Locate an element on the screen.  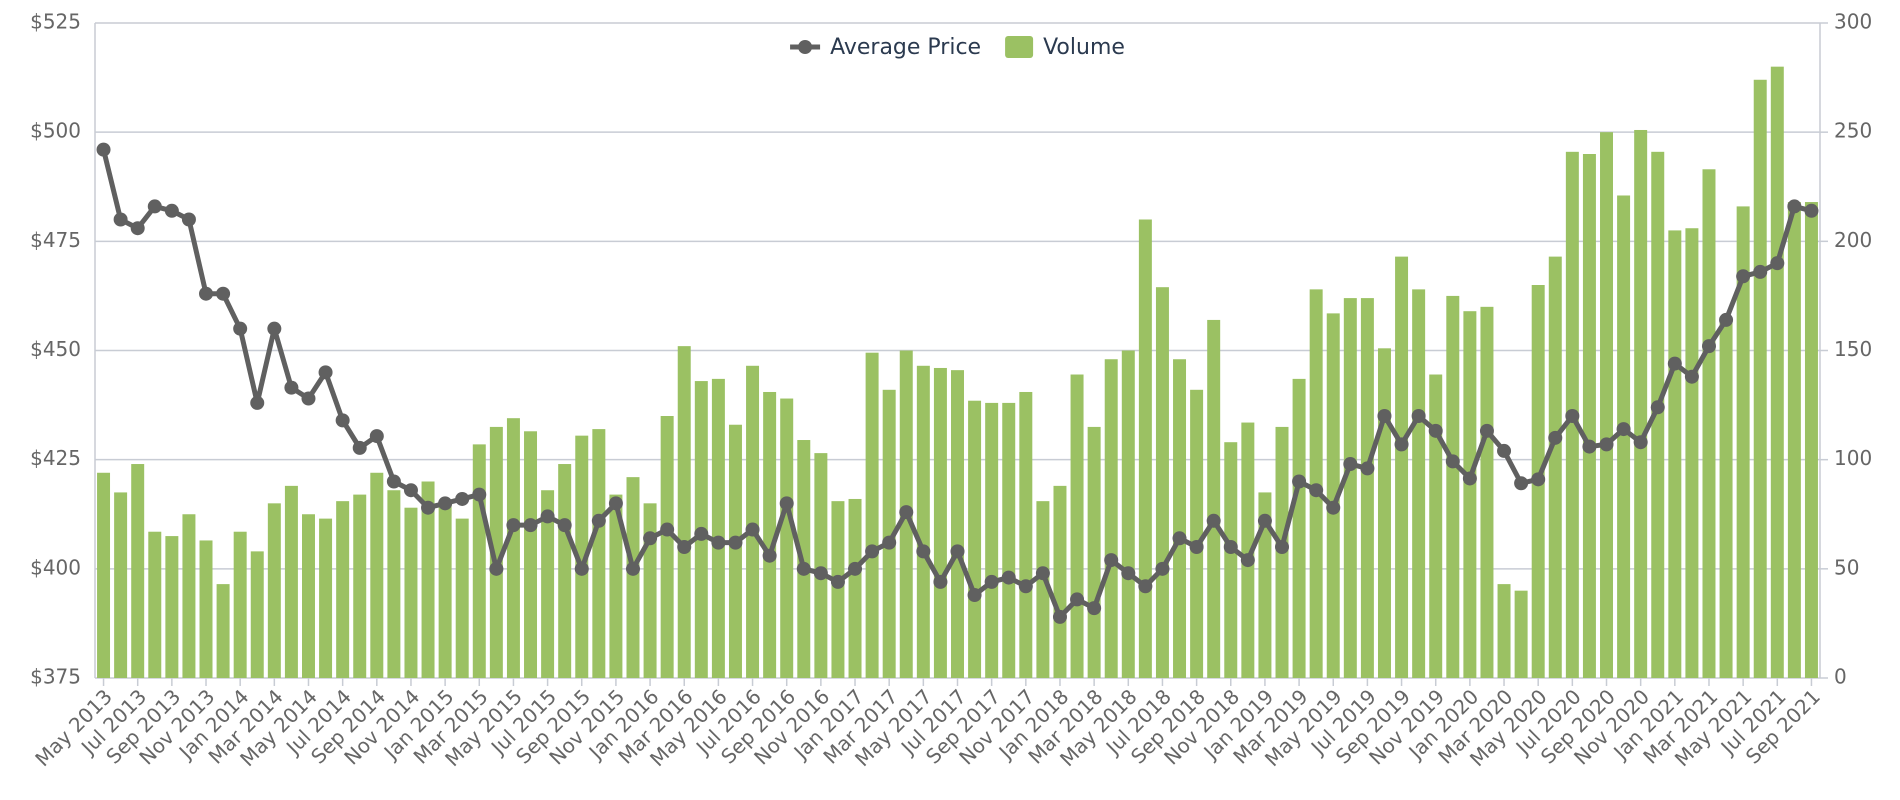
legend-symbol is located at coordinates (805, 47).